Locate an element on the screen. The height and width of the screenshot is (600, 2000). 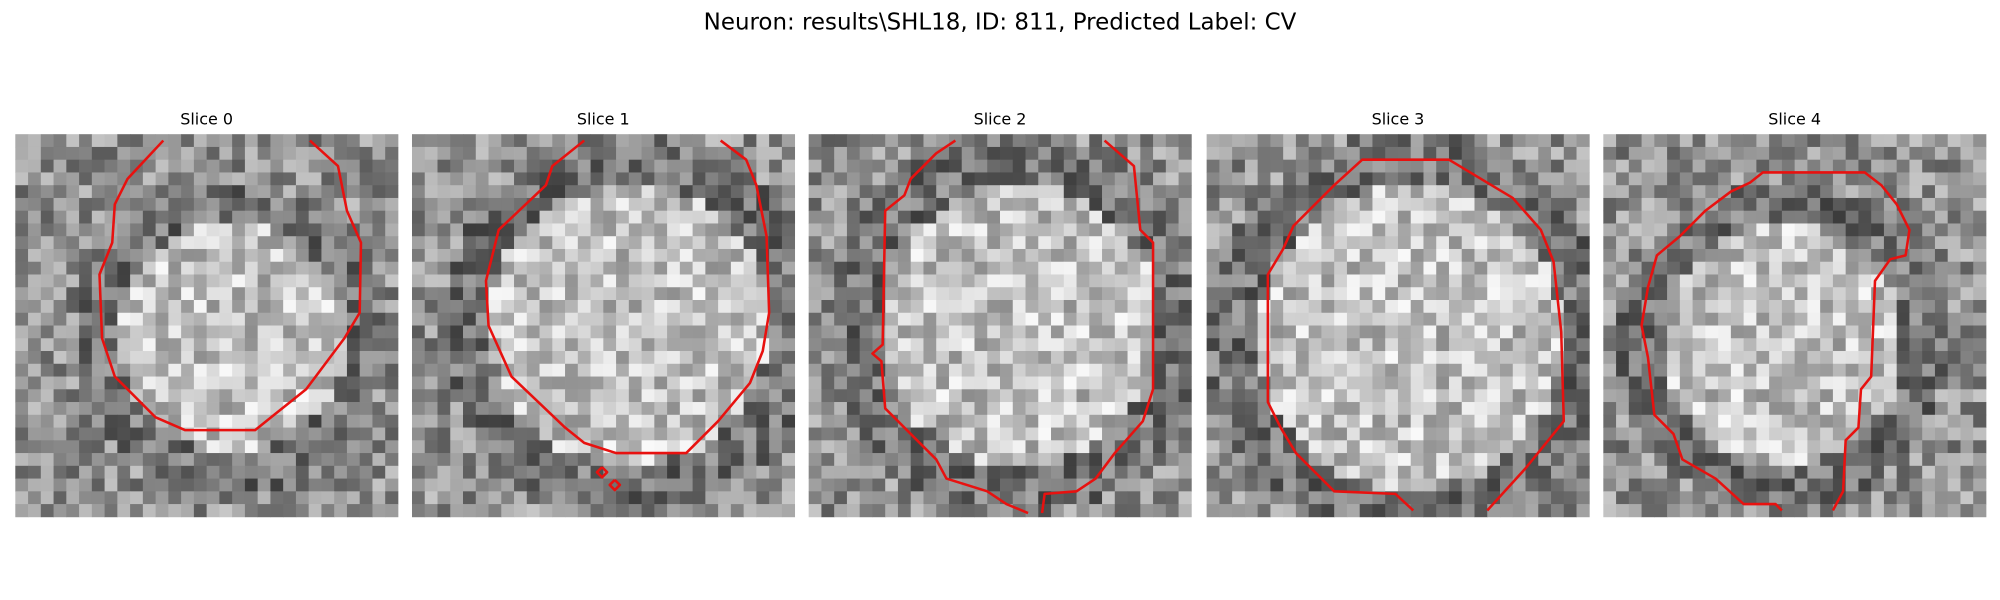
contour is located at coordinates (1775, 341).